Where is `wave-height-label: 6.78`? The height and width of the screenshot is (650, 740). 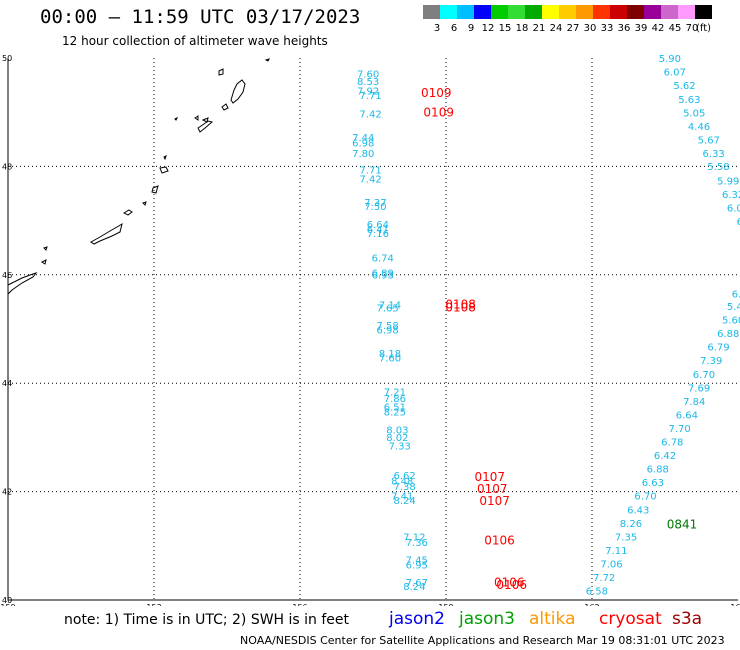 wave-height-label: 6.78 is located at coordinates (672, 443).